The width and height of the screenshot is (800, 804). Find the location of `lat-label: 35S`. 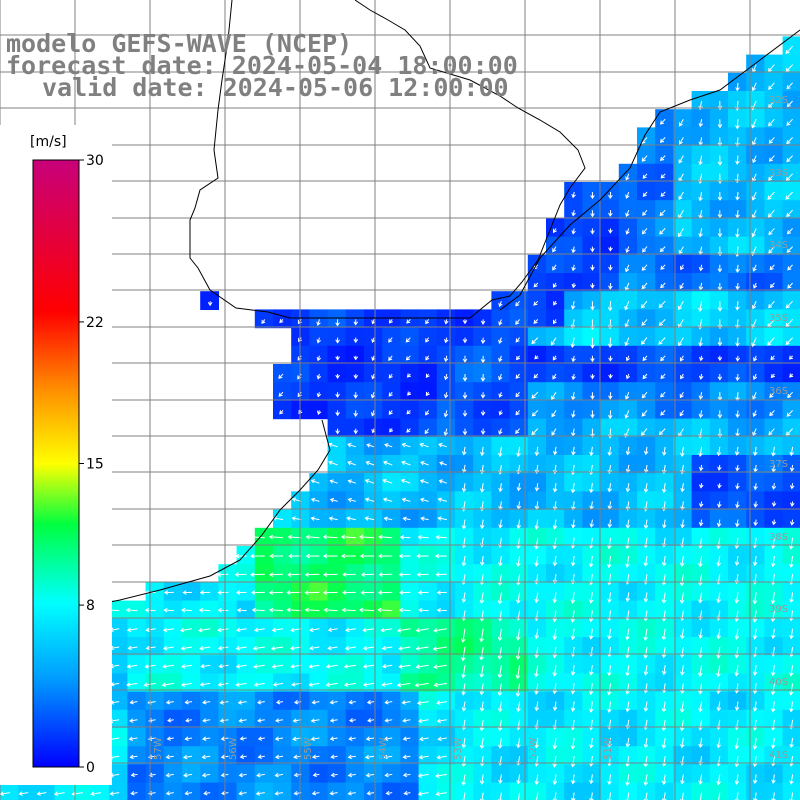

lat-label: 35S is located at coordinates (778, 318).